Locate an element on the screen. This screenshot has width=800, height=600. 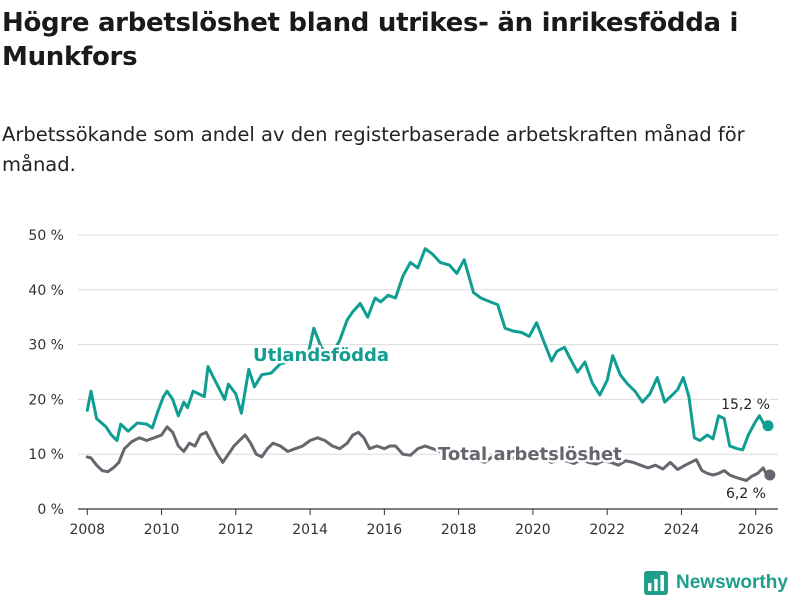
x-tick-label: 2016 is located at coordinates (385, 530).